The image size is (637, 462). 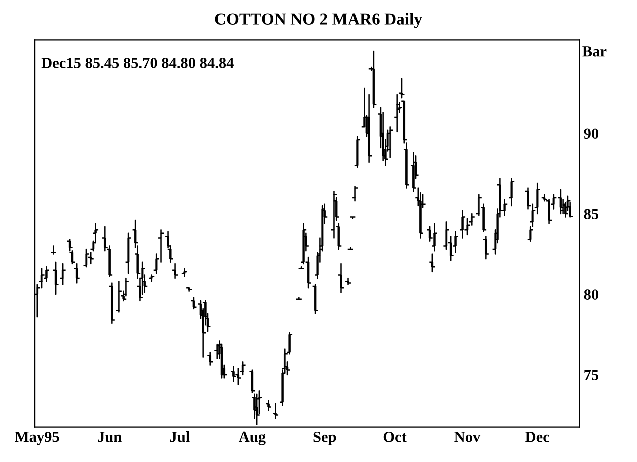 What do you see at coordinates (594, 51) in the screenshot?
I see `y-axis-title: Bar` at bounding box center [594, 51].